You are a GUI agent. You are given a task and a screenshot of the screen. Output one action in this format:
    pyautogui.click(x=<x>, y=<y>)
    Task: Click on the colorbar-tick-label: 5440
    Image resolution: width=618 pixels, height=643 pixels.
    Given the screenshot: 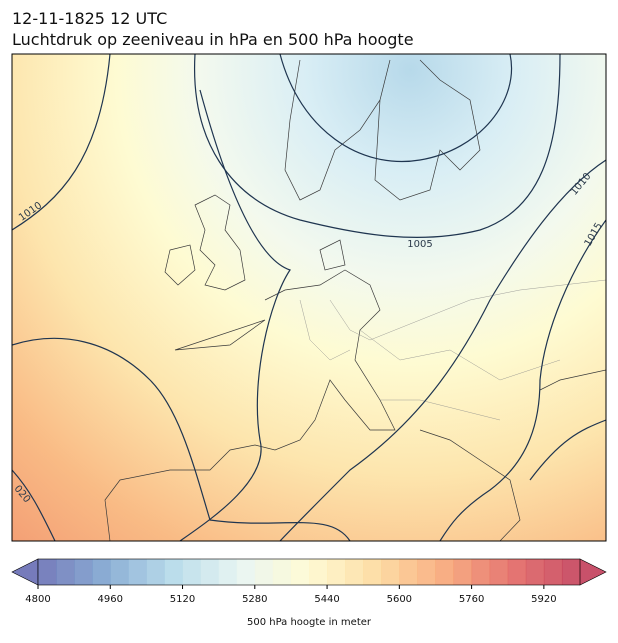 What is the action you would take?
    pyautogui.click(x=326, y=599)
    